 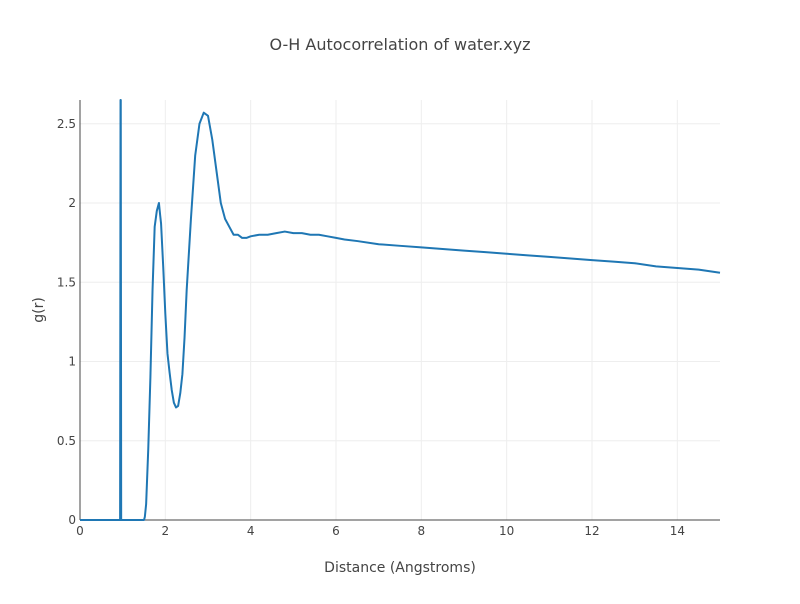 What do you see at coordinates (66, 124) in the screenshot?
I see `y-tick-label: 2.5` at bounding box center [66, 124].